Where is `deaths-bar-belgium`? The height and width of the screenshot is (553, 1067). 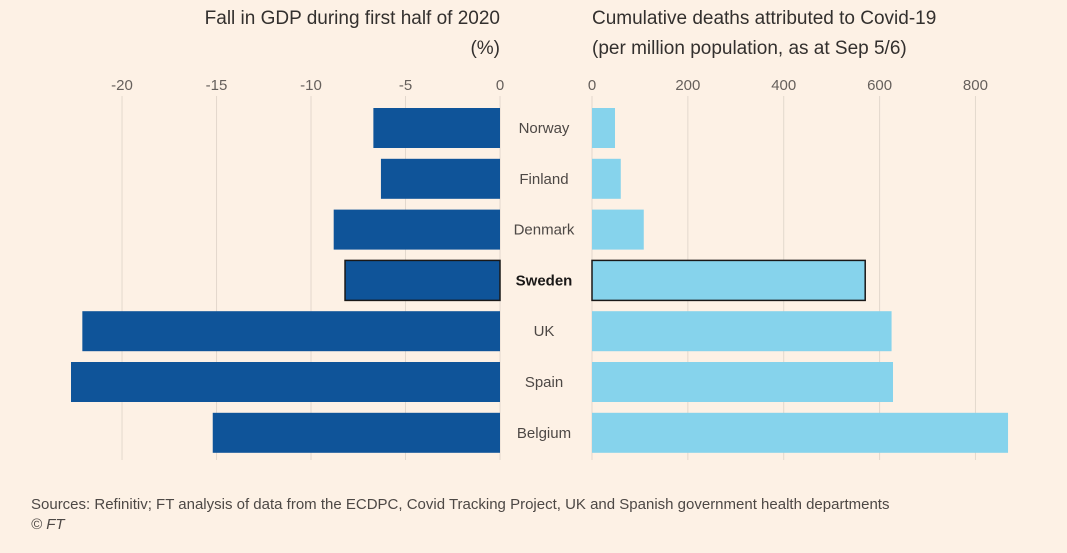
deaths-bar-belgium is located at coordinates (800, 432).